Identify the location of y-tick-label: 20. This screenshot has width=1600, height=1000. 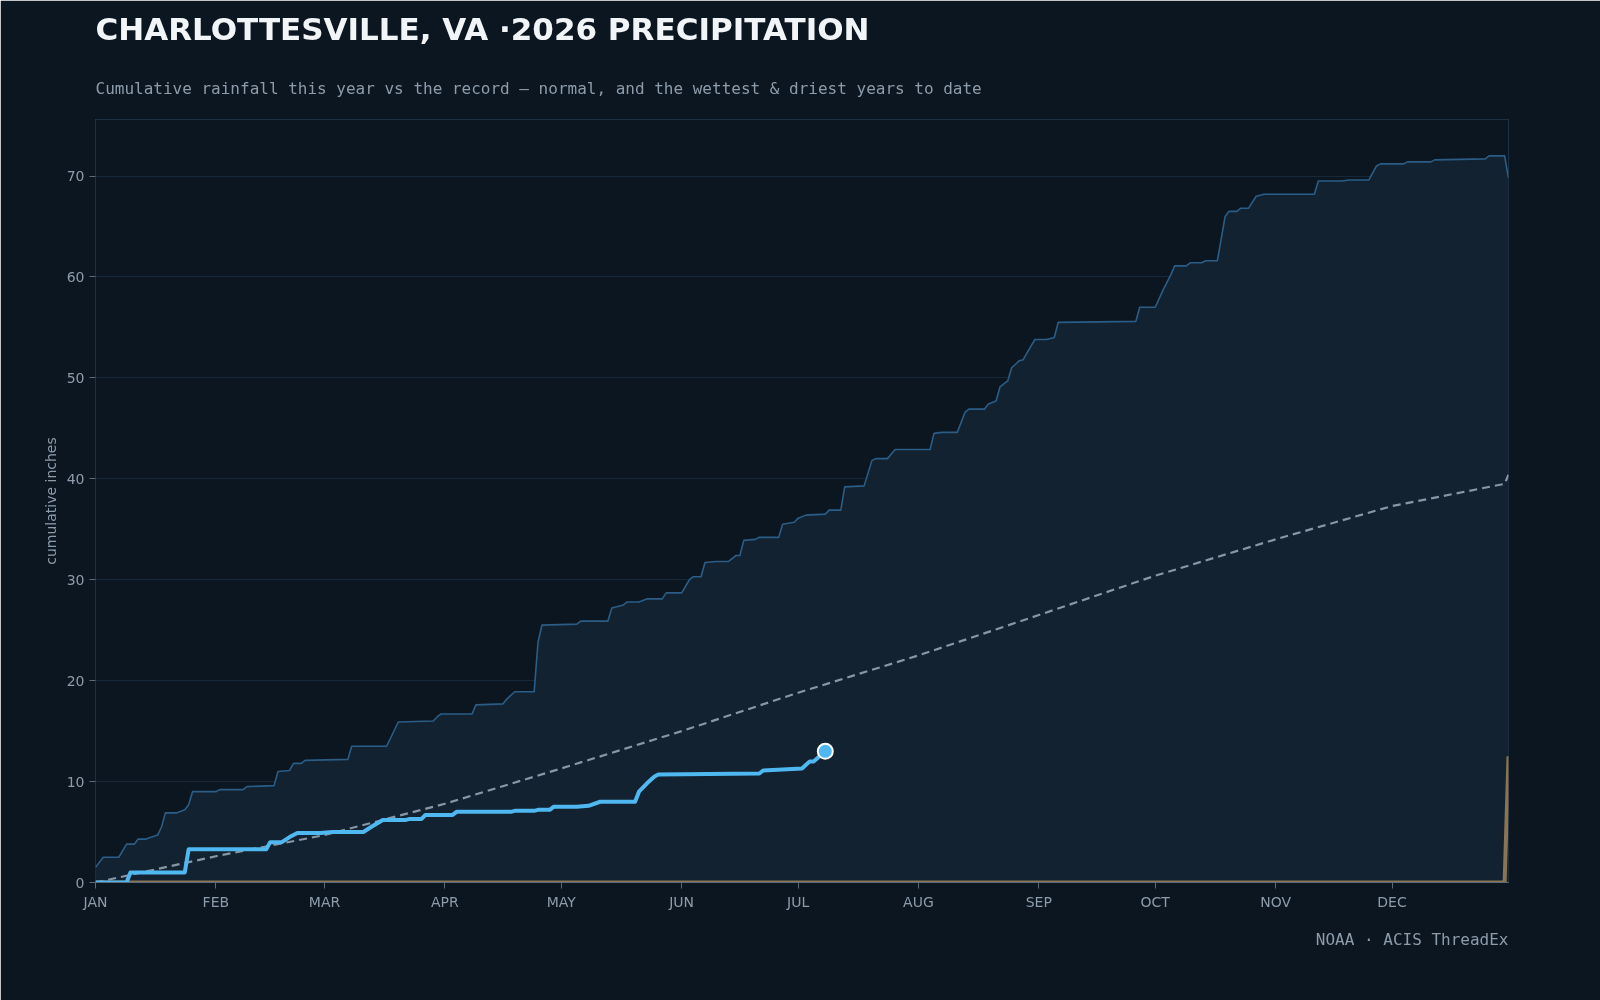
(75, 680).